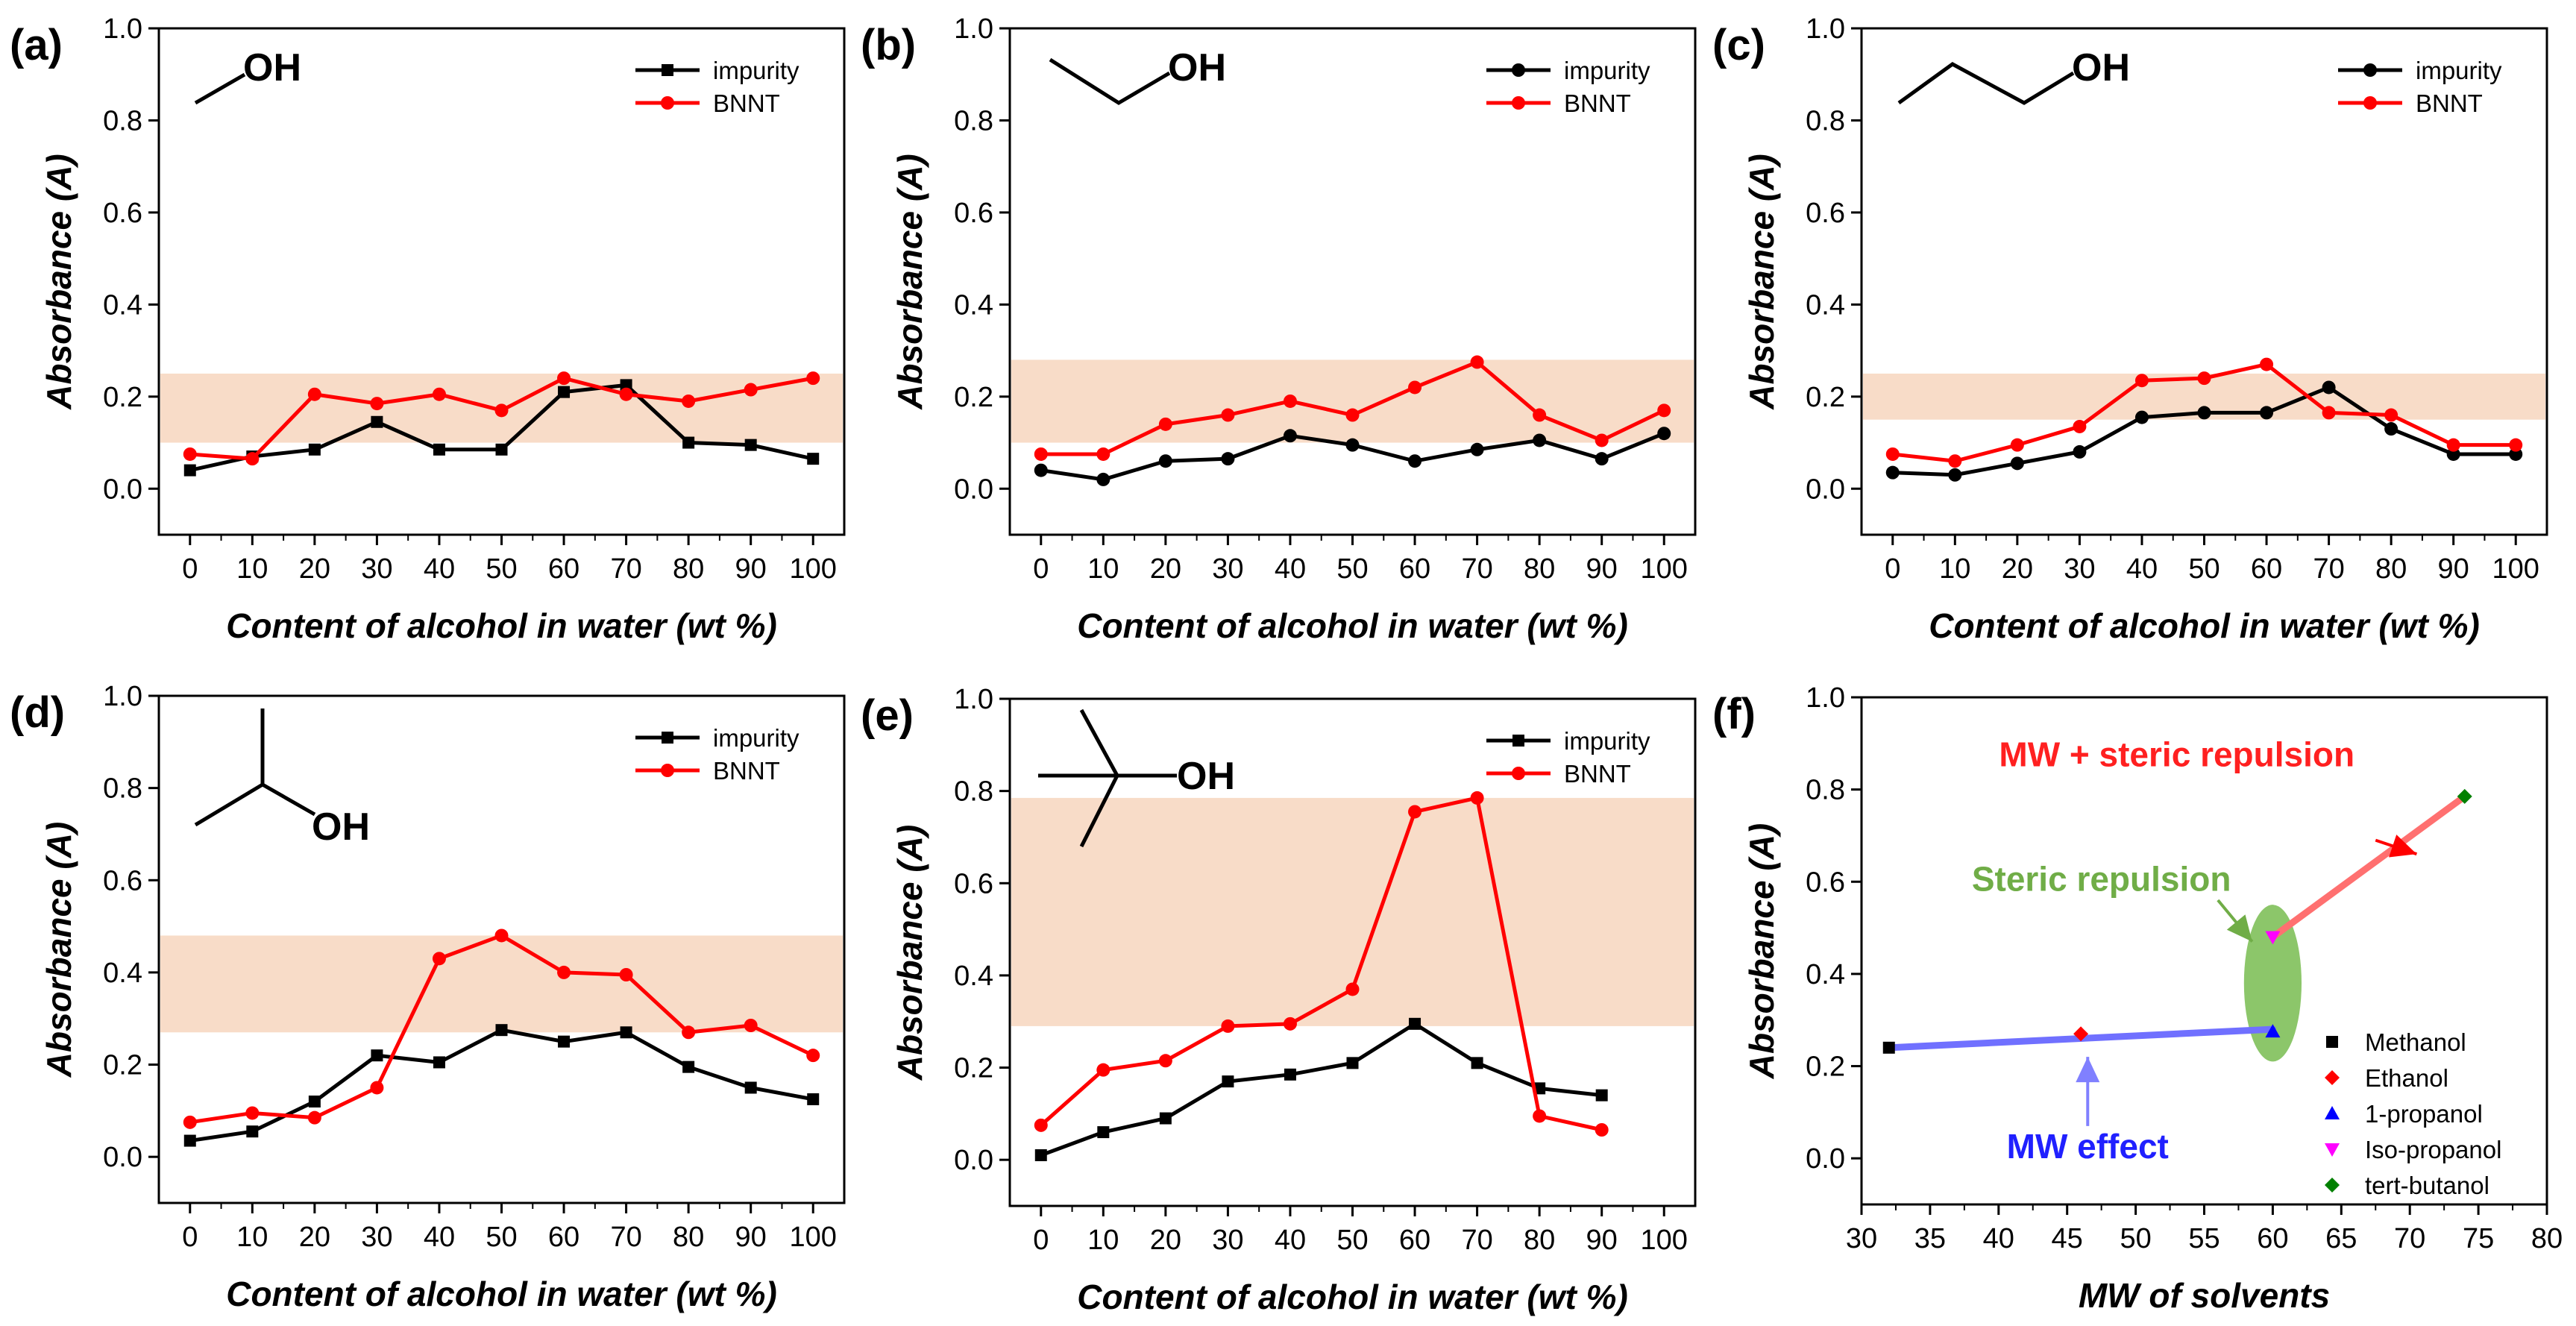  I want to click on molecule-label-d: OH, so click(341, 827).